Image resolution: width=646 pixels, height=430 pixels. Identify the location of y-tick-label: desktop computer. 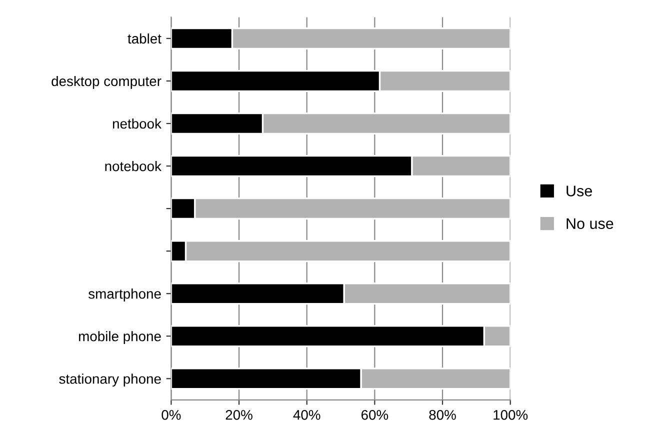
(107, 82).